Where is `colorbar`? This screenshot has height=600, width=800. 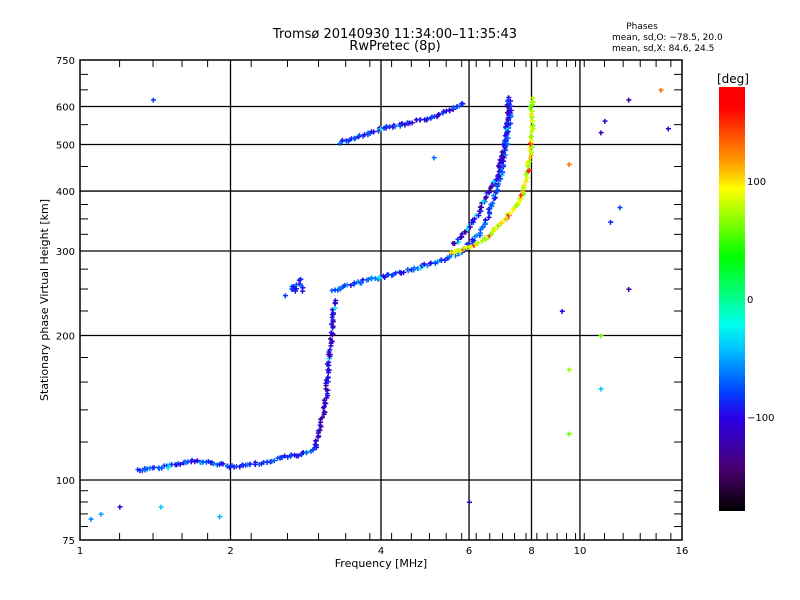 colorbar is located at coordinates (732, 299).